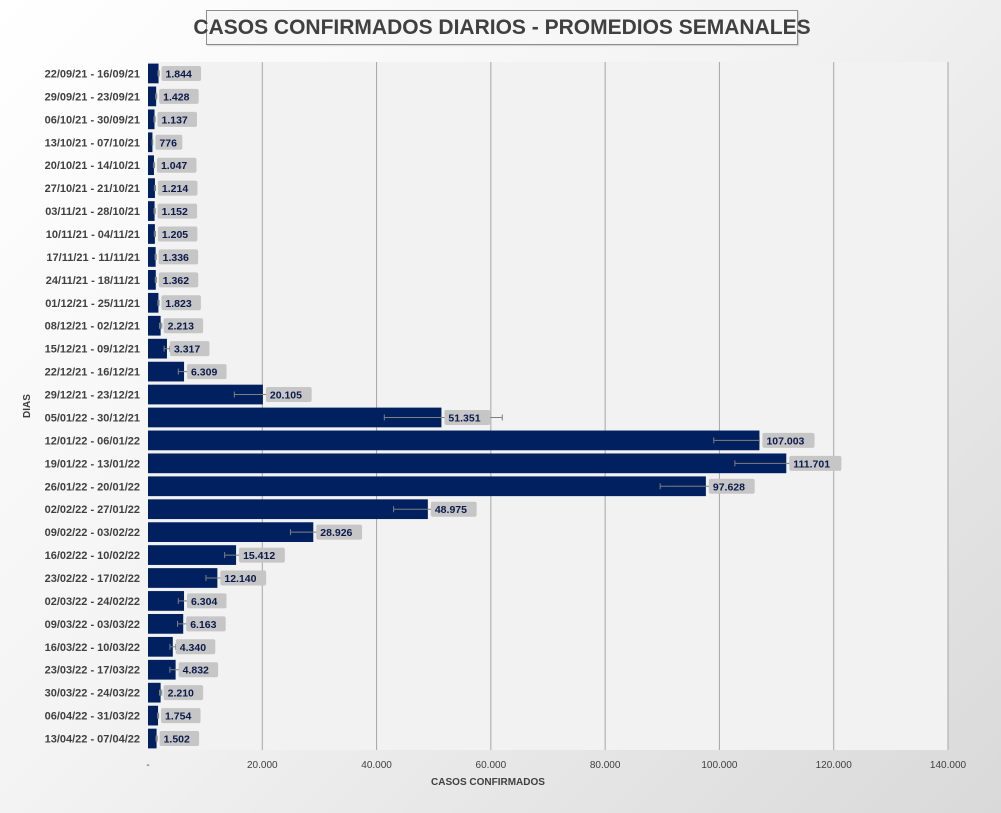  What do you see at coordinates (189, 349) in the screenshot?
I see `data-label: 3.317` at bounding box center [189, 349].